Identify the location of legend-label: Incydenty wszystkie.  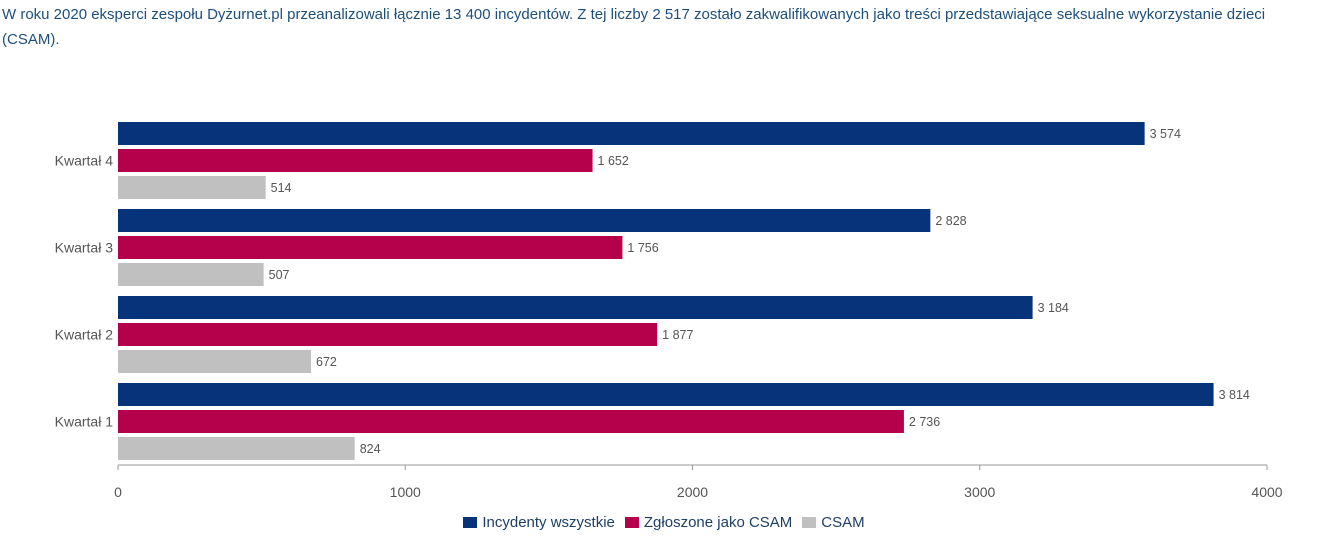
(548, 522).